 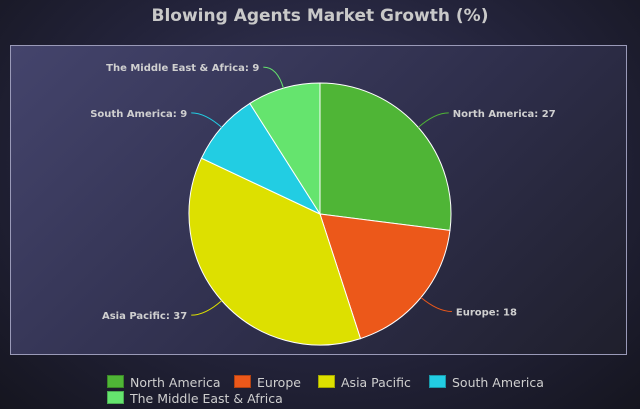 What do you see at coordinates (138, 114) in the screenshot?
I see `data-label-south-america: South America: 9` at bounding box center [138, 114].